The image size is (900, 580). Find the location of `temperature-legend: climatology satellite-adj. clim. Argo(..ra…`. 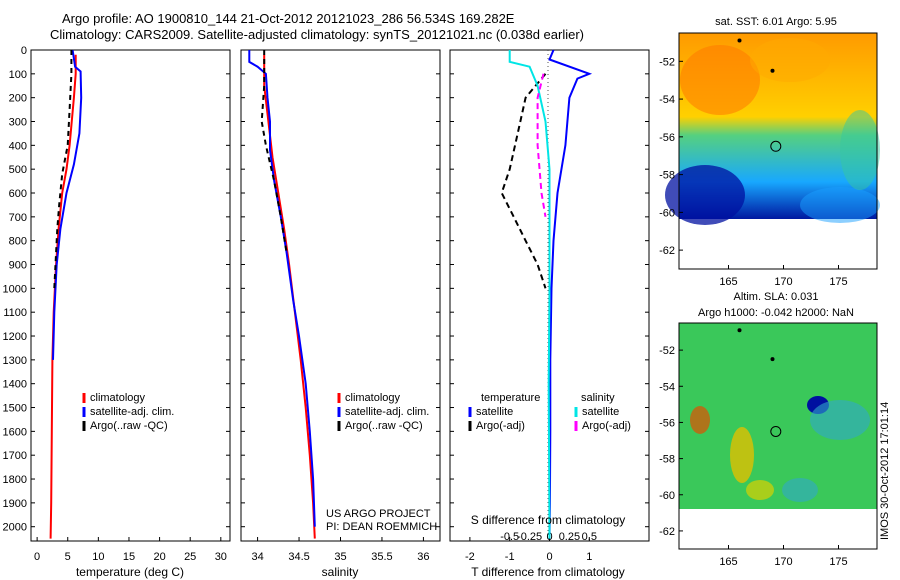

temperature-legend: climatology satellite-adj. clim. Argo(..ra… is located at coordinates (128, 412).